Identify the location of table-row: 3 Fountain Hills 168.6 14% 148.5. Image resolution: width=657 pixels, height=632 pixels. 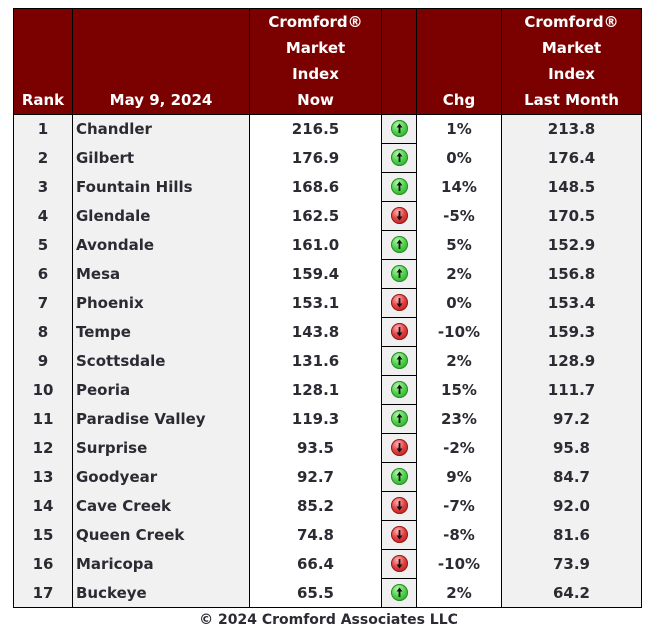
(327, 187).